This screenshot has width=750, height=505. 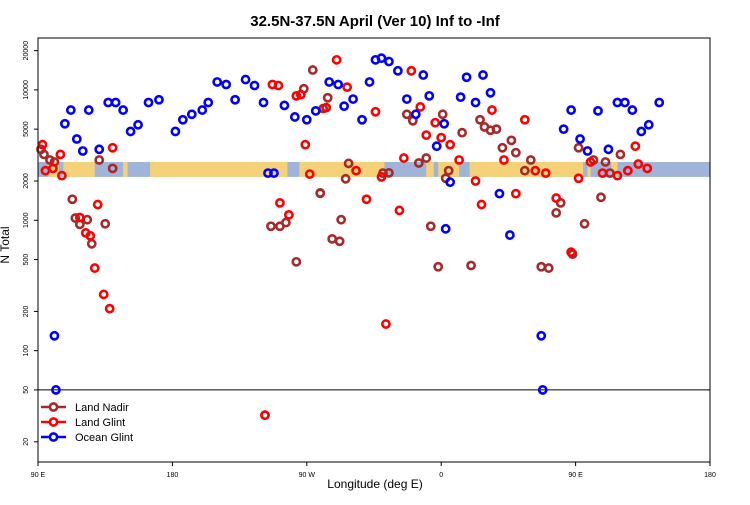 What do you see at coordinates (26, 220) in the screenshot?
I see `y-tick-label: 1000` at bounding box center [26, 220].